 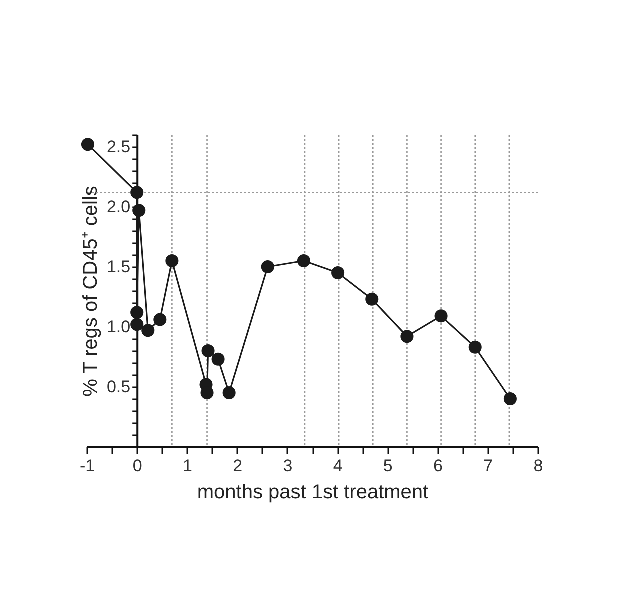 What do you see at coordinates (338, 466) in the screenshot?
I see `x-tick-label: 4` at bounding box center [338, 466].